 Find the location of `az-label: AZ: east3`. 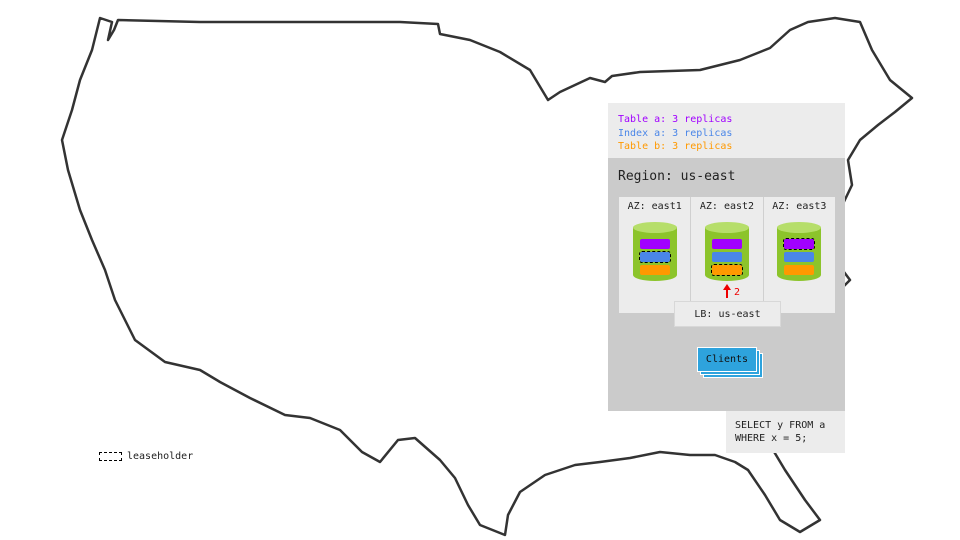

az-label: AZ: east3 is located at coordinates (799, 206).